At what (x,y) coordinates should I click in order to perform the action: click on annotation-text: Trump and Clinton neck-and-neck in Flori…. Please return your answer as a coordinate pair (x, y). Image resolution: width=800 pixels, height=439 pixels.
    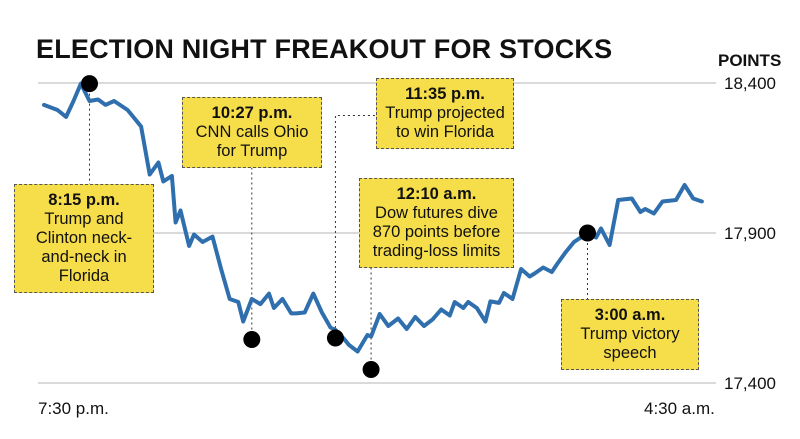
    Looking at the image, I should click on (84, 247).